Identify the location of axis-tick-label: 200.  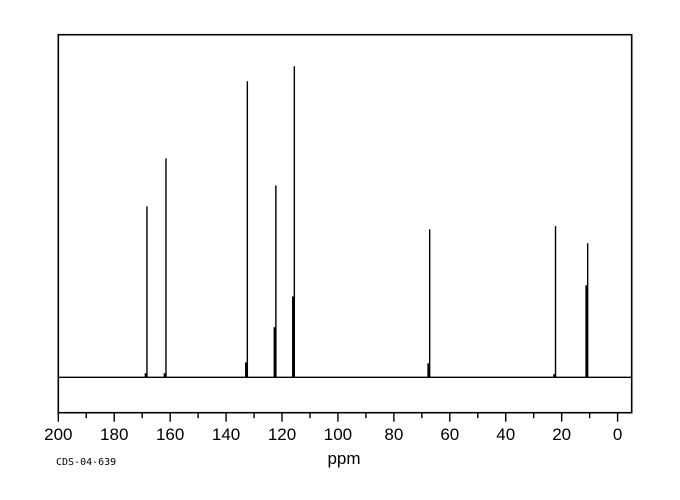
(58, 434).